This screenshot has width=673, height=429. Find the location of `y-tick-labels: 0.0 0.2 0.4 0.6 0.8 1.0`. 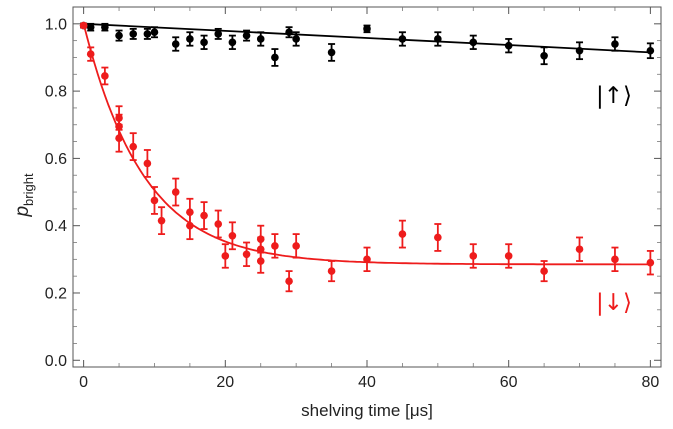

y-tick-labels: 0.0 0.2 0.4 0.6 0.8 1.0 is located at coordinates (56, 192).